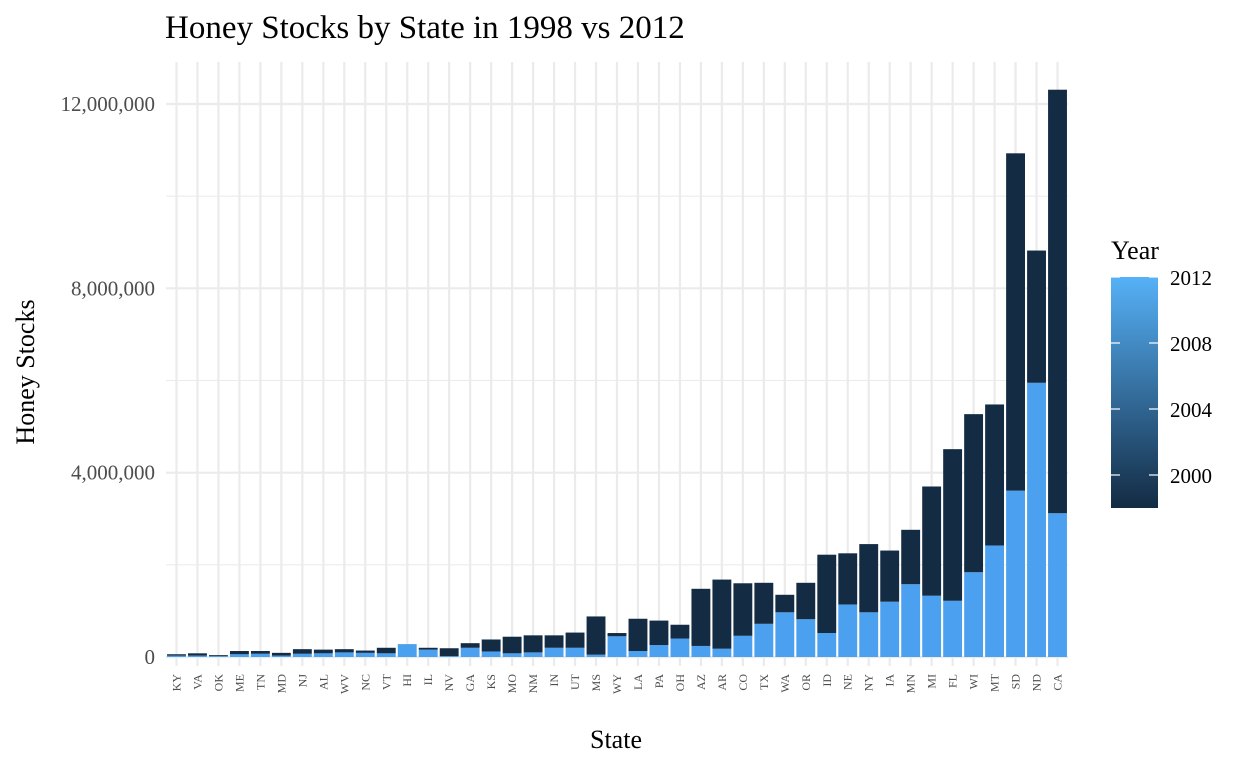  I want to click on x-tick-label-ny: NY, so click(869, 683).